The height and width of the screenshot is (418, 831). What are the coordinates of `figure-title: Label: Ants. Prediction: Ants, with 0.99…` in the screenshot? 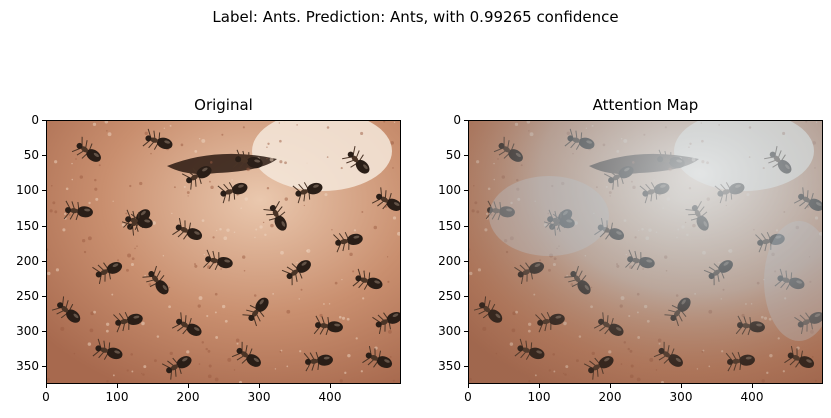 It's located at (415, 17).